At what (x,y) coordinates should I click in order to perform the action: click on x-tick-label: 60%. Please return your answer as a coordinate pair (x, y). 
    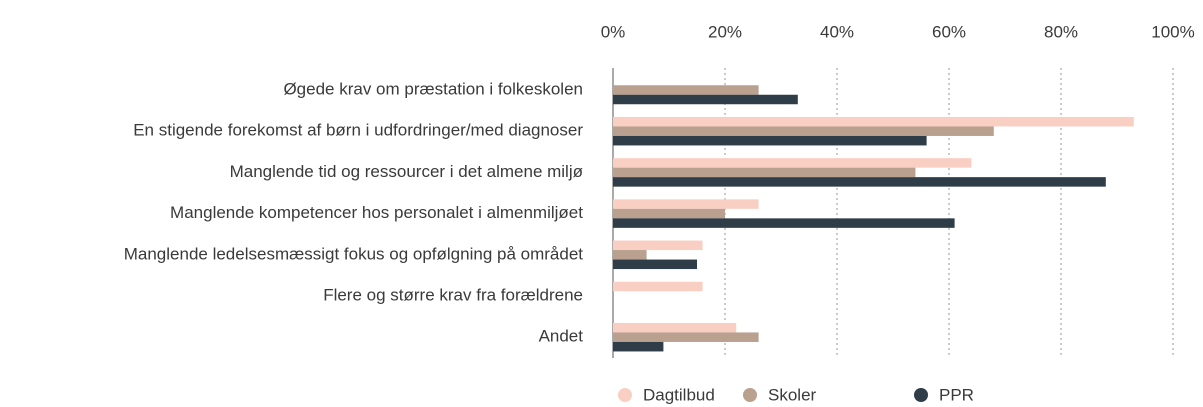
    Looking at the image, I should click on (949, 31).